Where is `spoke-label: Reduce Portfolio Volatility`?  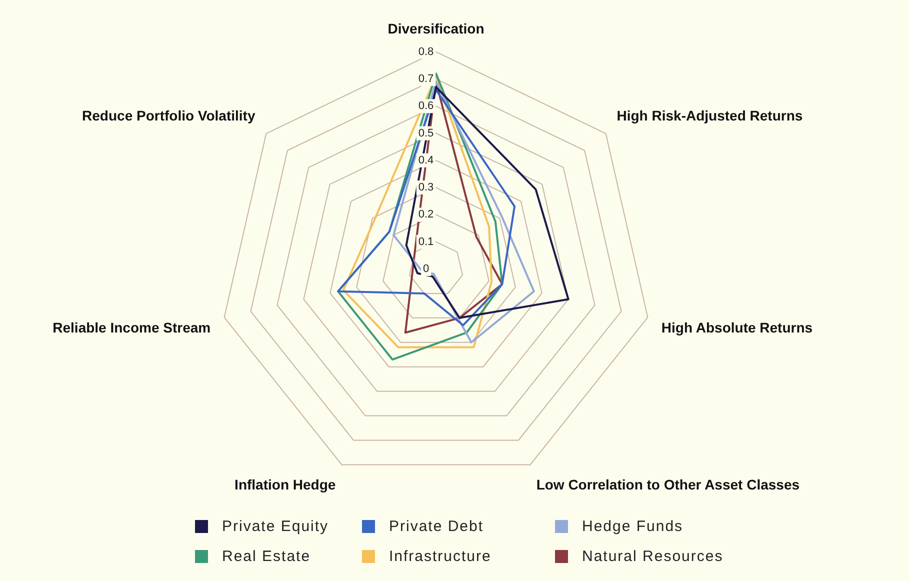
spoke-label: Reduce Portfolio Volatility is located at coordinates (169, 115).